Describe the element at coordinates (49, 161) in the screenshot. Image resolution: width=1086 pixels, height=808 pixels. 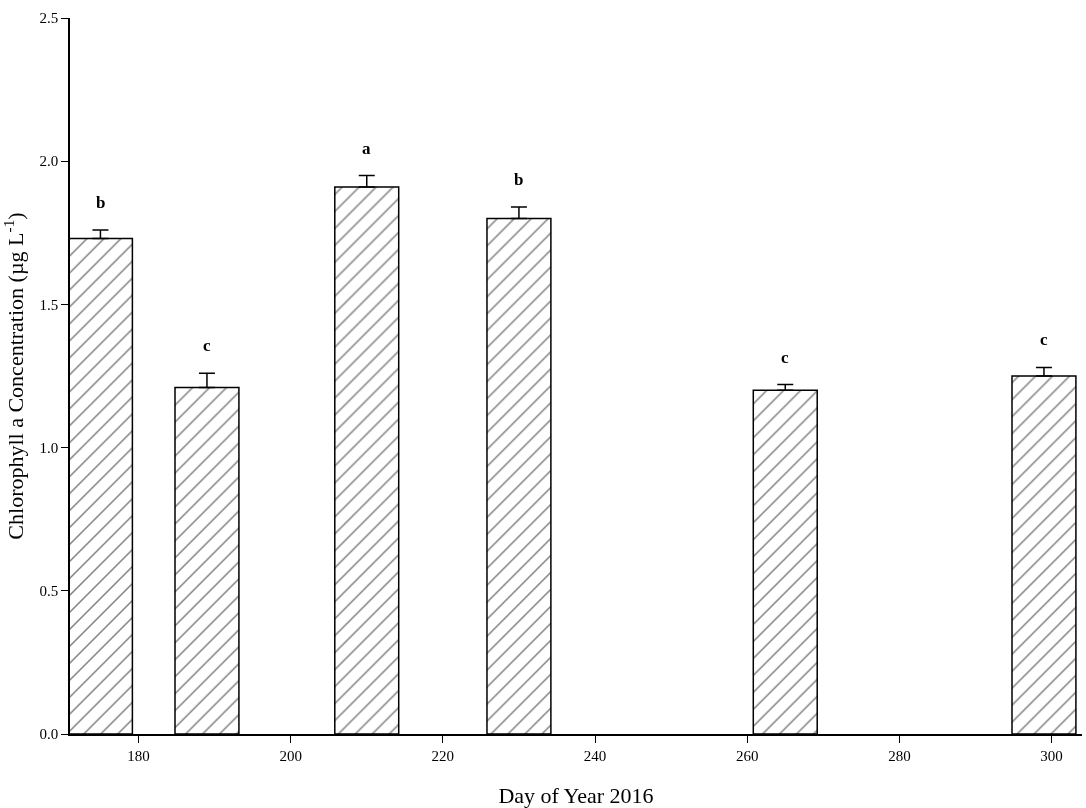
I see `y-tick-label: 2.0` at that location.